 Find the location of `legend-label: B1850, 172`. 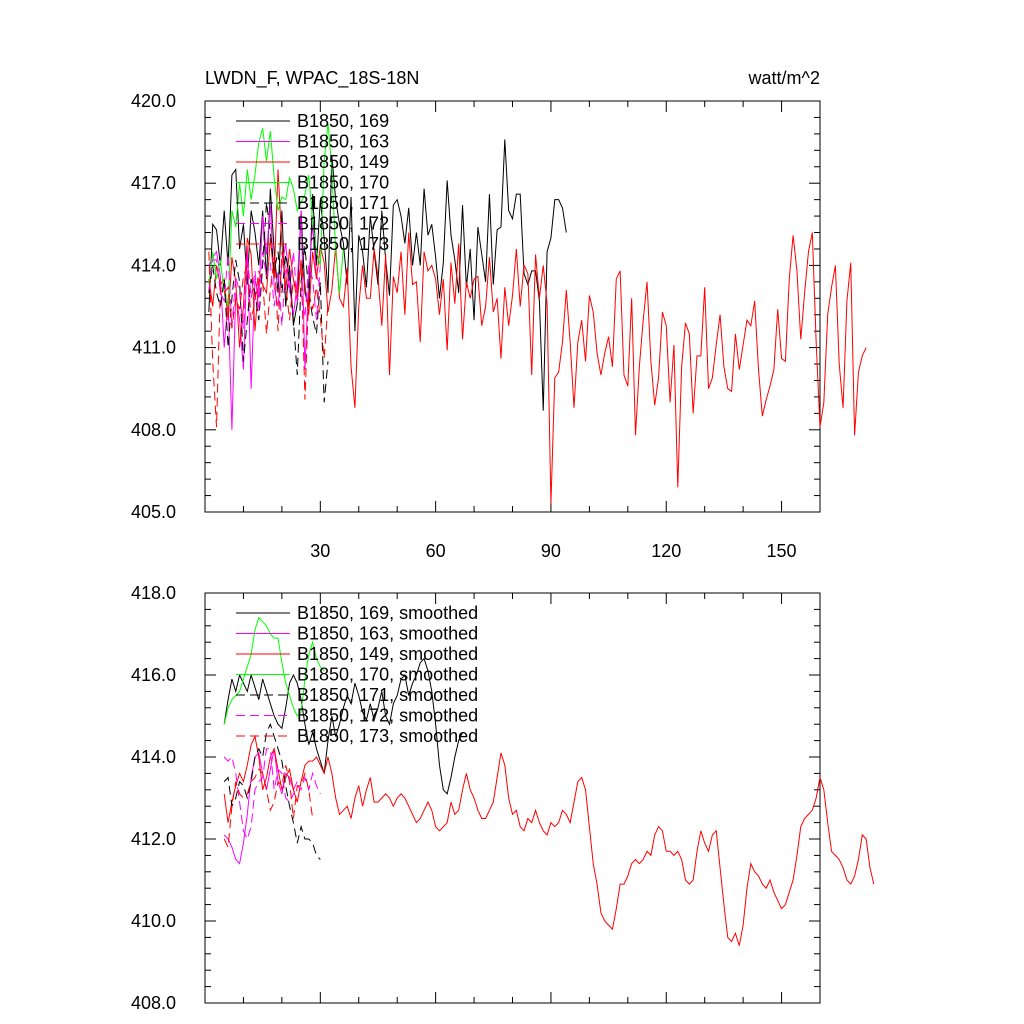

legend-label: B1850, 172 is located at coordinates (343, 224).